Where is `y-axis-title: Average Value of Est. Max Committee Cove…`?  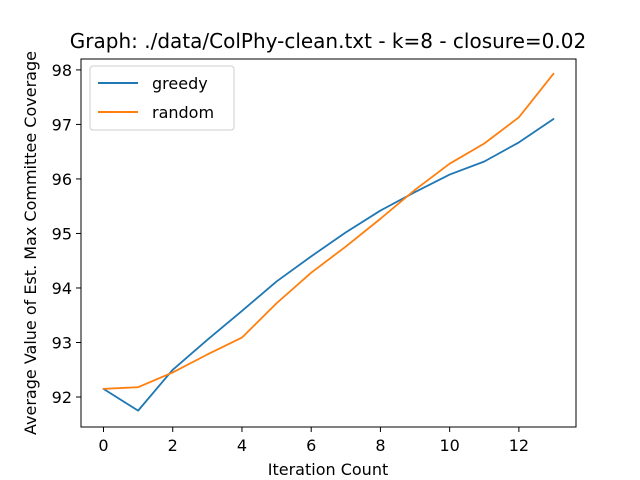
y-axis-title: Average Value of Est. Max Committee Cove… is located at coordinates (30, 243).